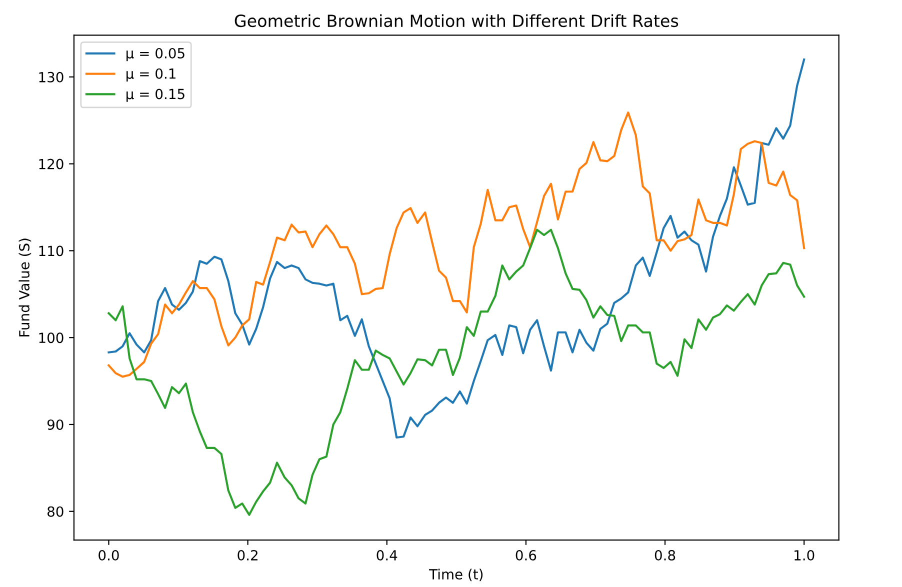  Describe the element at coordinates (387, 555) in the screenshot. I see `x-tick-label: 0.4` at that location.